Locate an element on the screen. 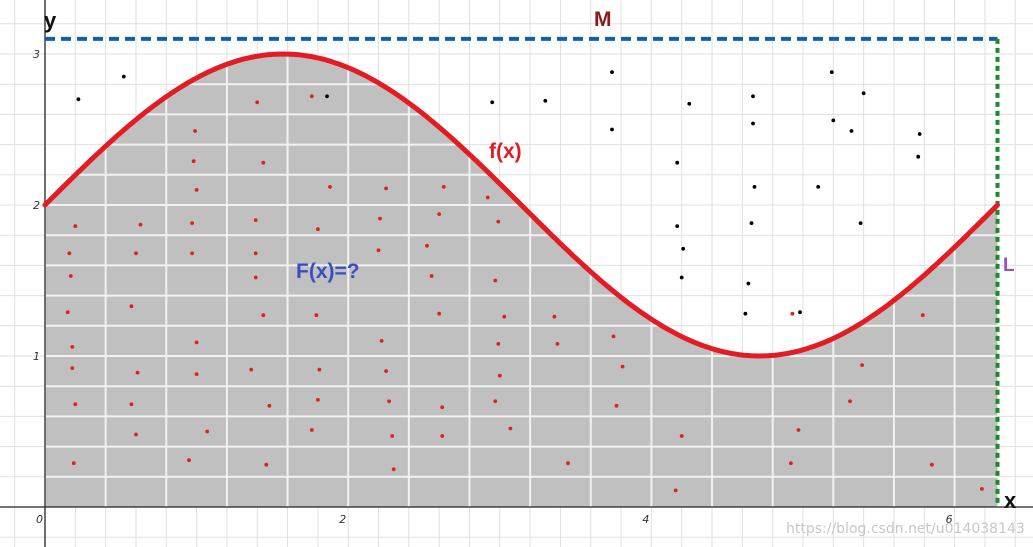 This screenshot has width=1033, height=547. y-axis-label: y is located at coordinates (50, 20).